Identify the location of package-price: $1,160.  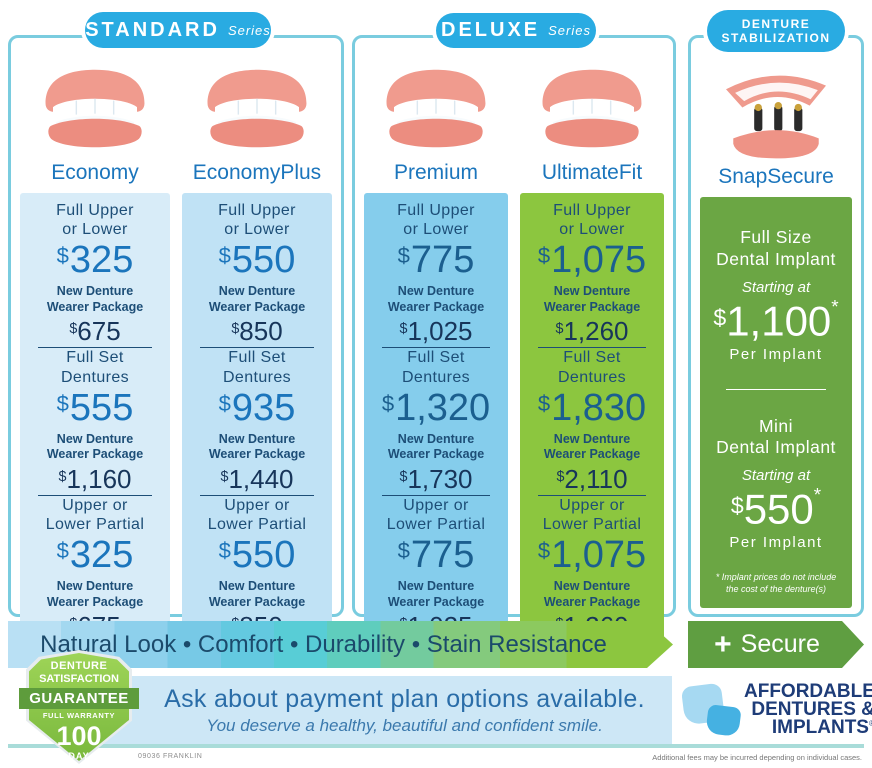
(95, 478).